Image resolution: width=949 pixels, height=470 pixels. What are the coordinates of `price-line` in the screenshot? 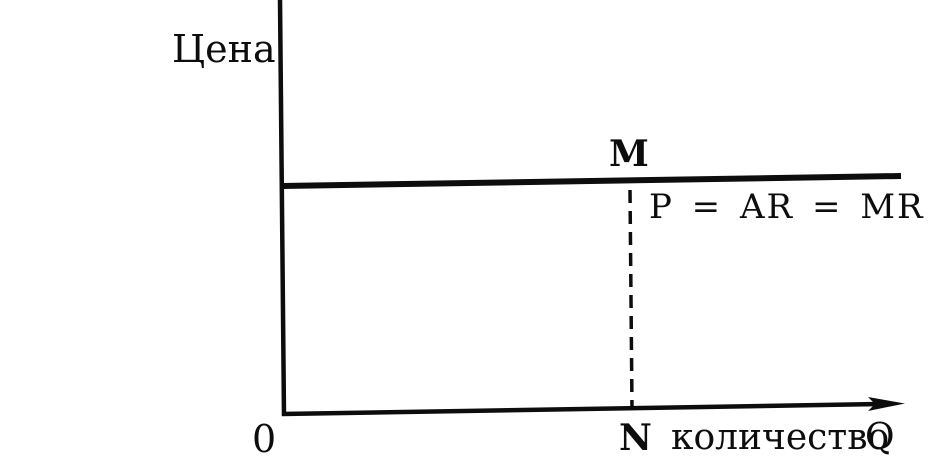 It's located at (591, 181).